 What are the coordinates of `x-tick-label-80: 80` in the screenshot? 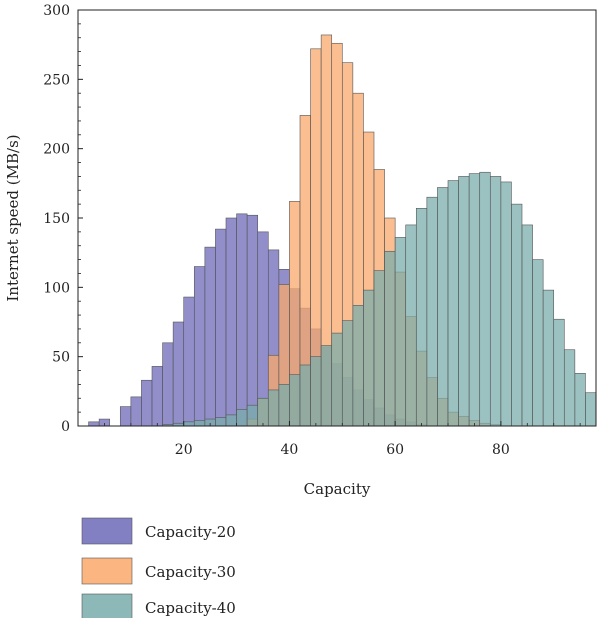 It's located at (501, 450).